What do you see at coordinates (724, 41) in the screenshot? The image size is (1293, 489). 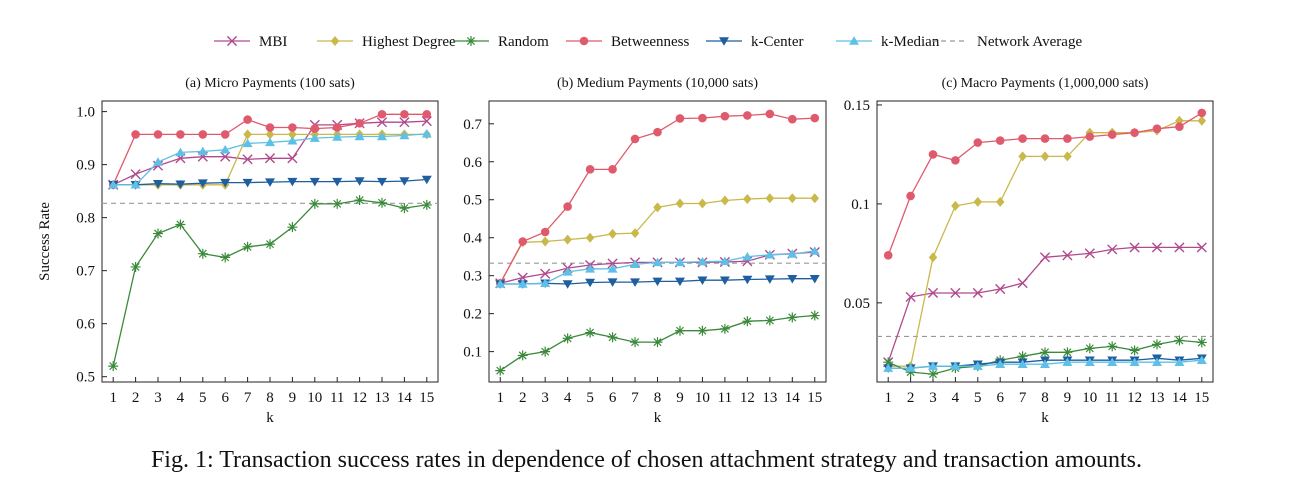 I see `legend-marker` at bounding box center [724, 41].